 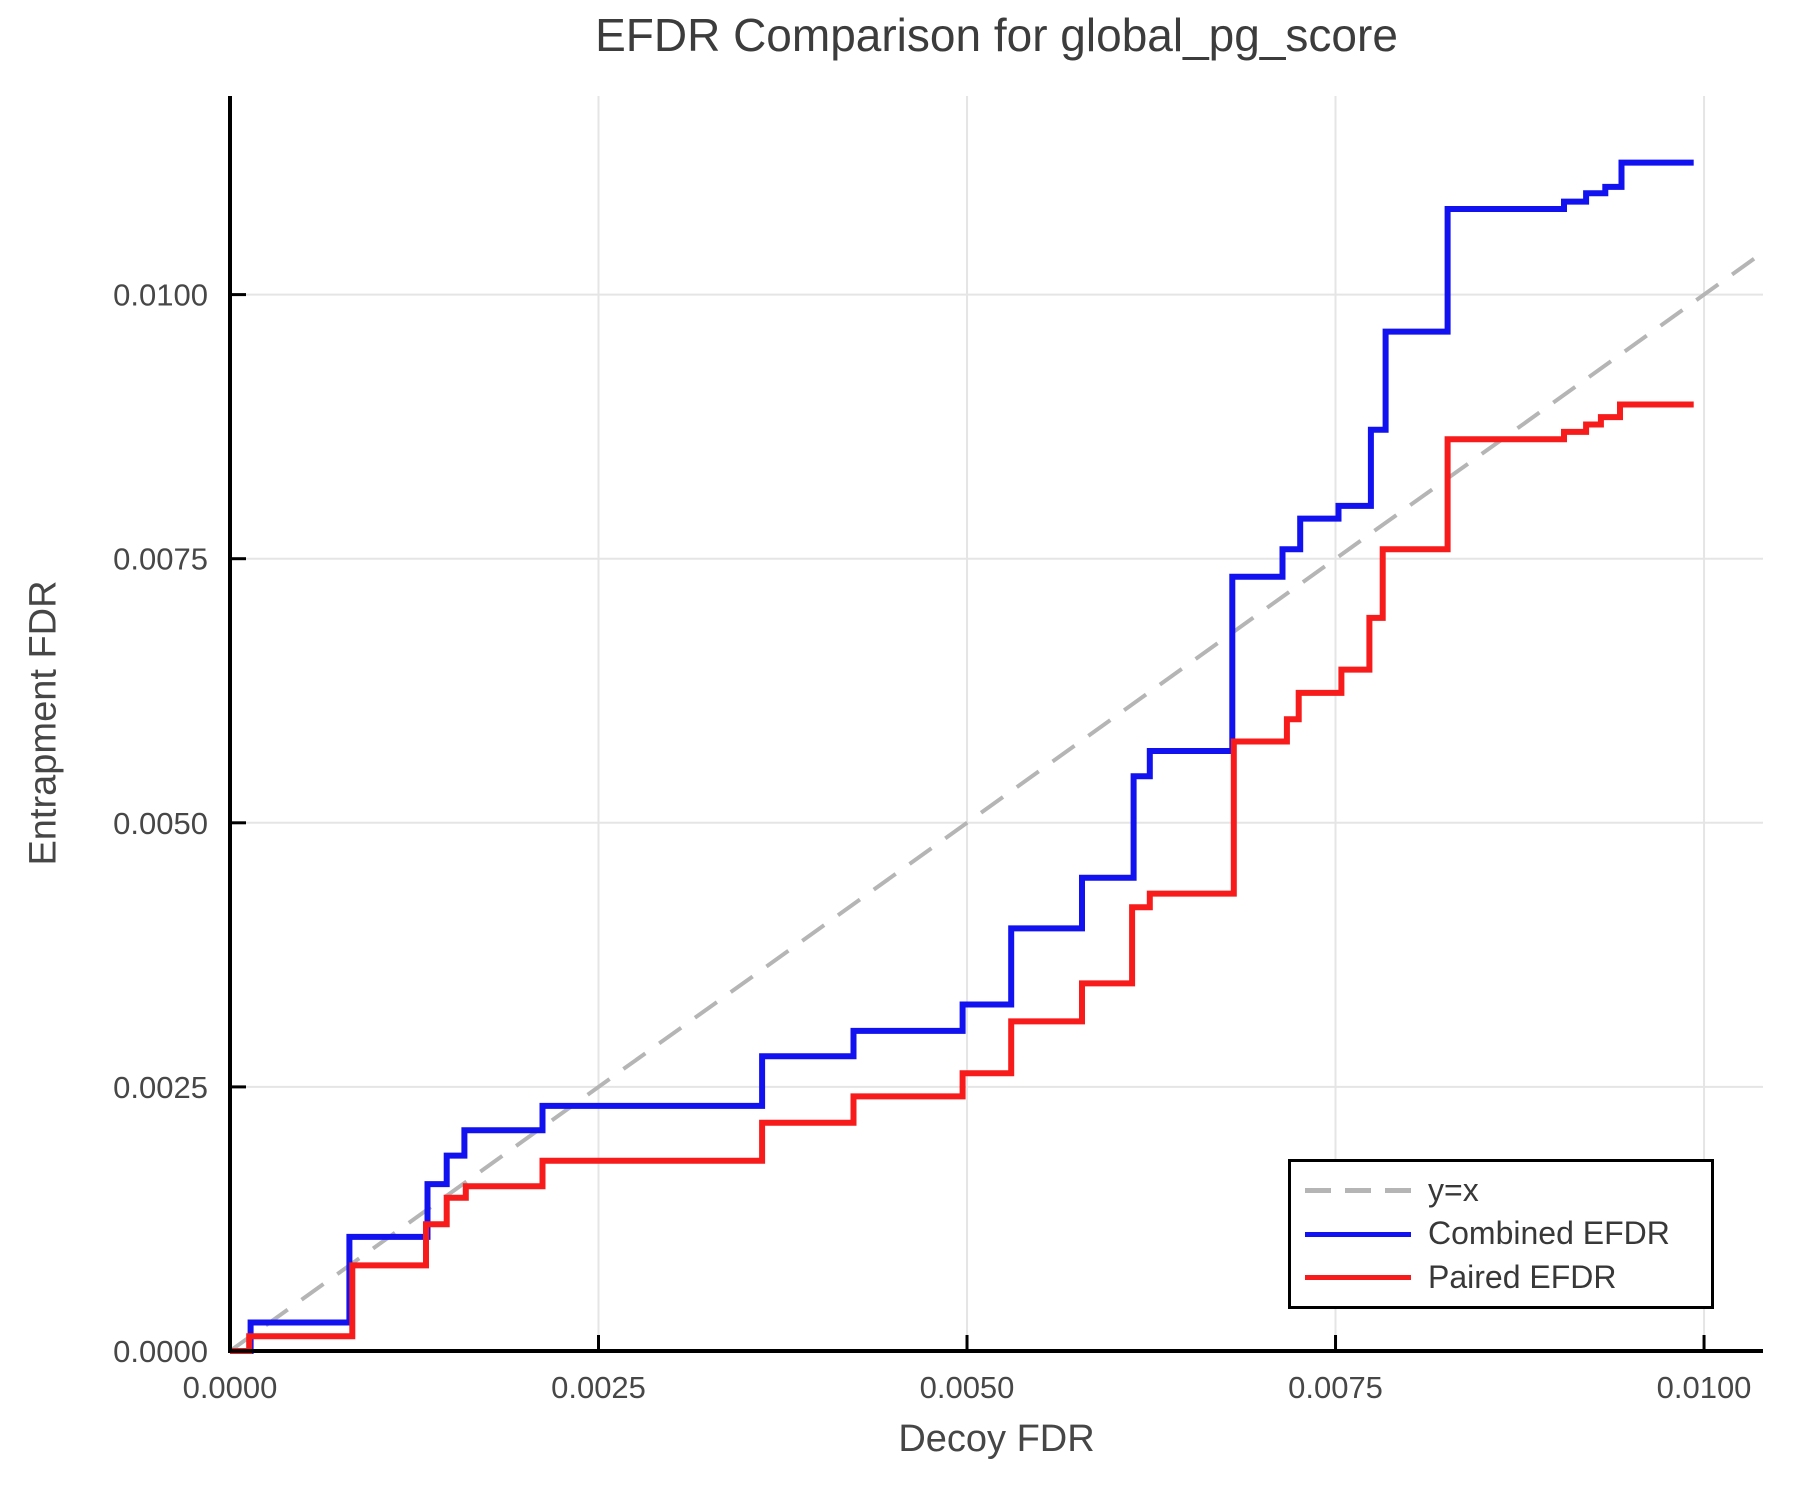 What do you see at coordinates (160, 823) in the screenshot?
I see `y-tick-label: 0.0050` at bounding box center [160, 823].